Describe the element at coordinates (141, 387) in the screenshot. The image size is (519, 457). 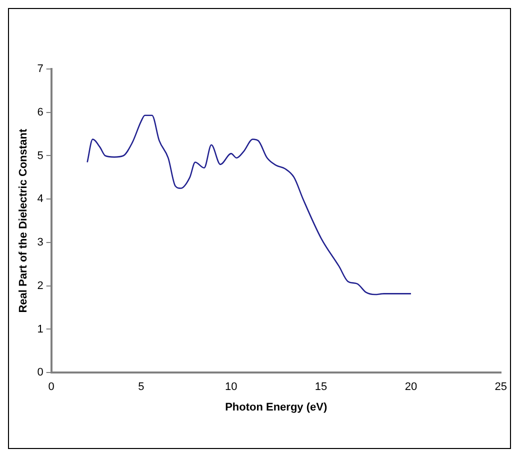
I see `x-tick-label: 5` at that location.